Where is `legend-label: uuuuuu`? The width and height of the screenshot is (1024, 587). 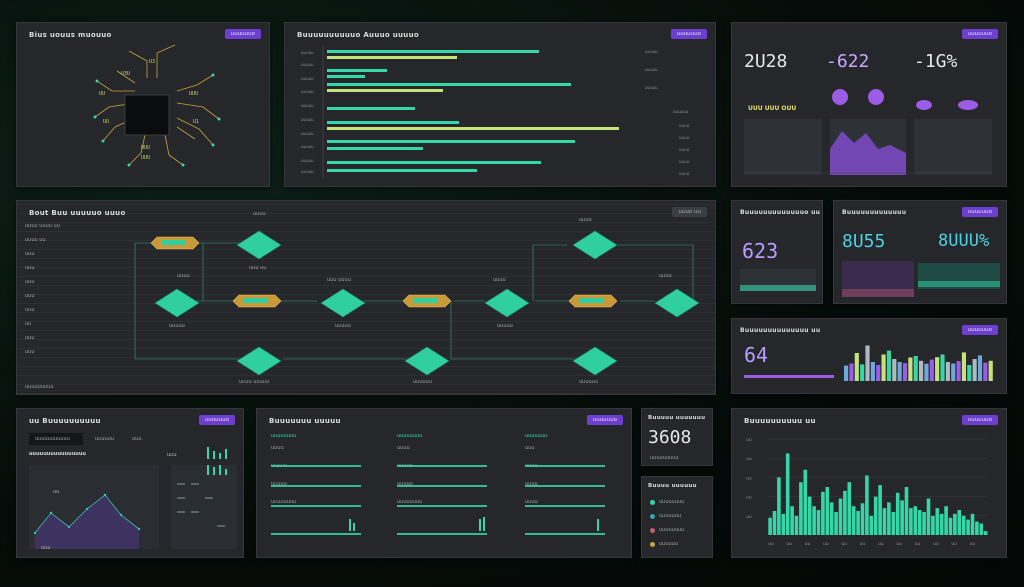
legend-label: uuuuuu is located at coordinates (669, 544).